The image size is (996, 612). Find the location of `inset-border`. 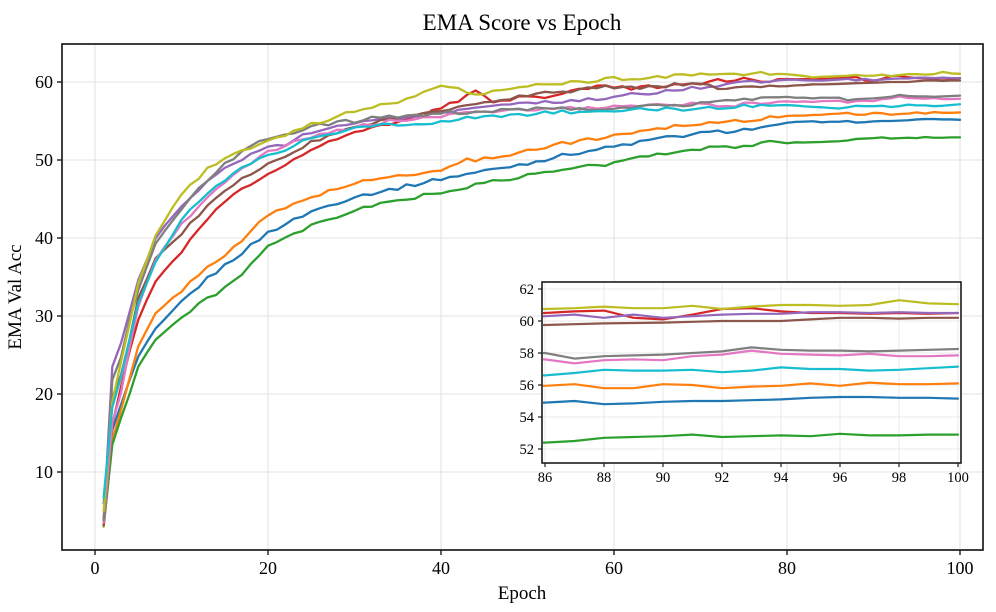

inset-border is located at coordinates (751, 372).